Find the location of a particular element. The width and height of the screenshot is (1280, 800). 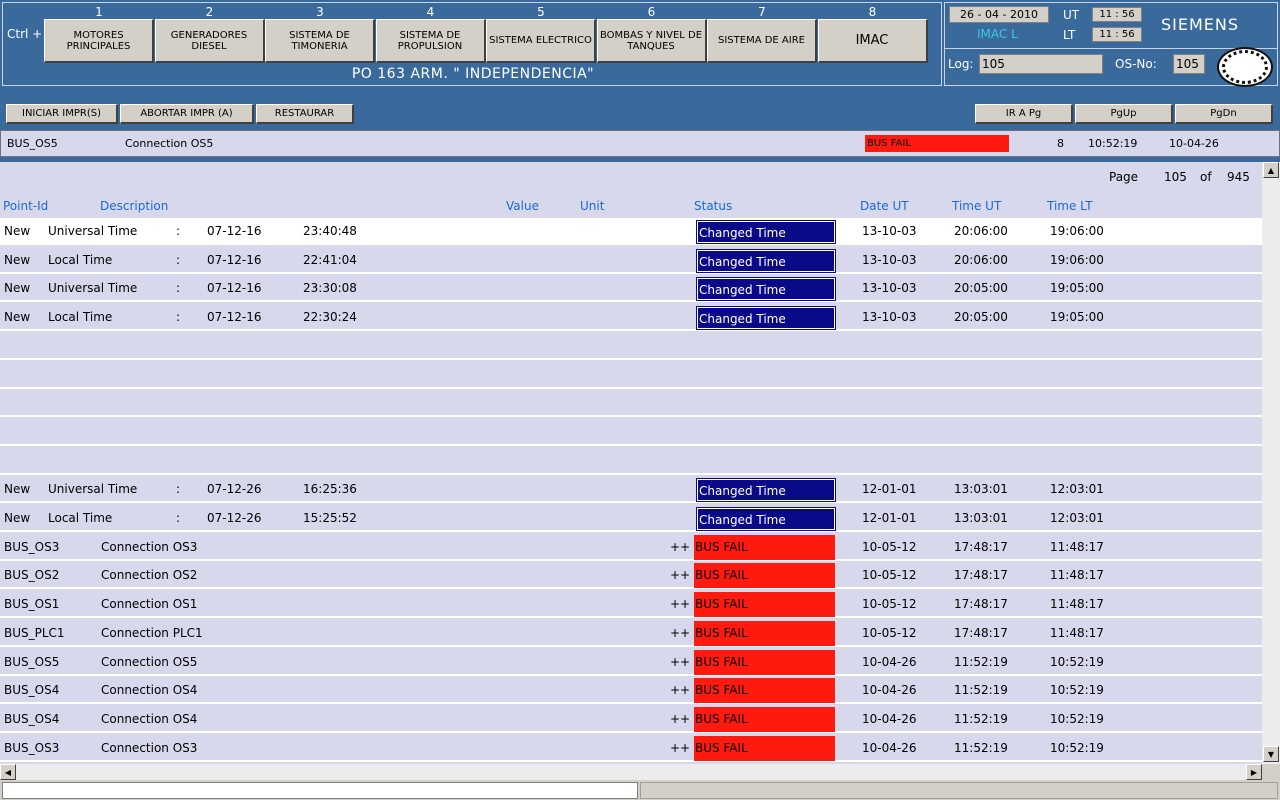

restore-button: RESTAURAR is located at coordinates (305, 114).